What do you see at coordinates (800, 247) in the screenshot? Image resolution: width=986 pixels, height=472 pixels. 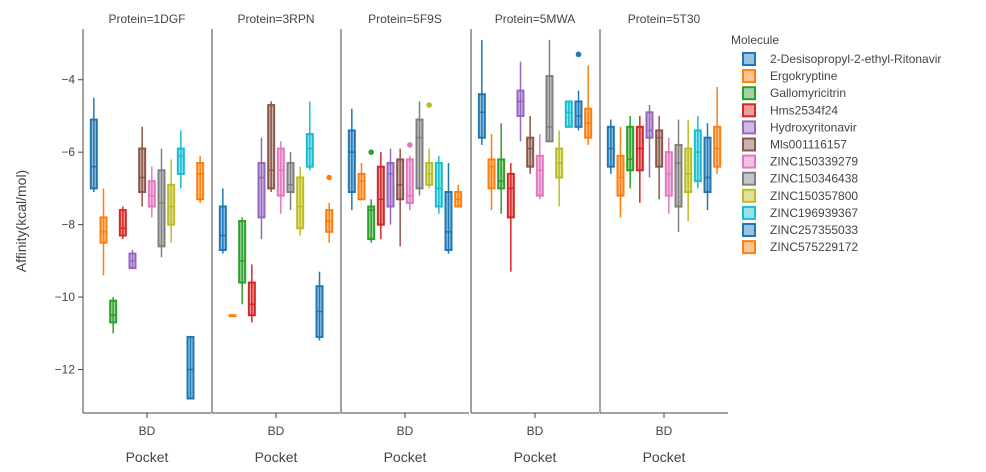 I see `legend-item: ZINC575229172` at bounding box center [800, 247].